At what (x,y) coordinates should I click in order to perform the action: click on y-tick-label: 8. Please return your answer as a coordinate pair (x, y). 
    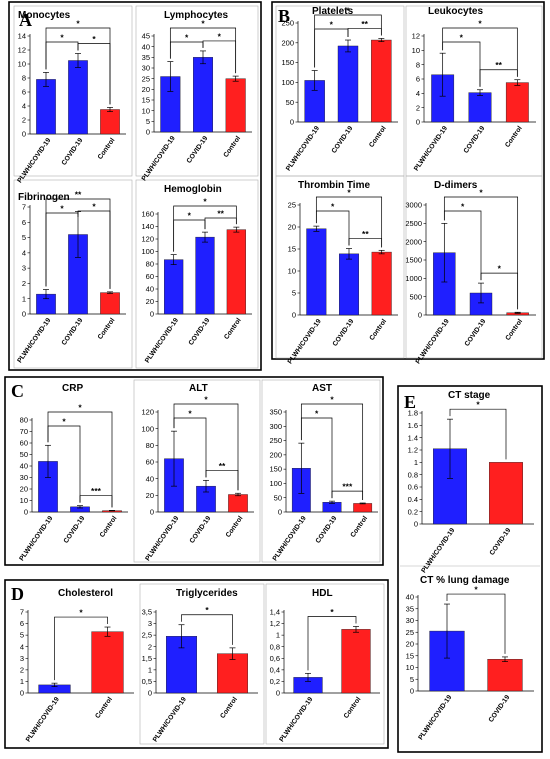
    Looking at the image, I should click on (418, 64).